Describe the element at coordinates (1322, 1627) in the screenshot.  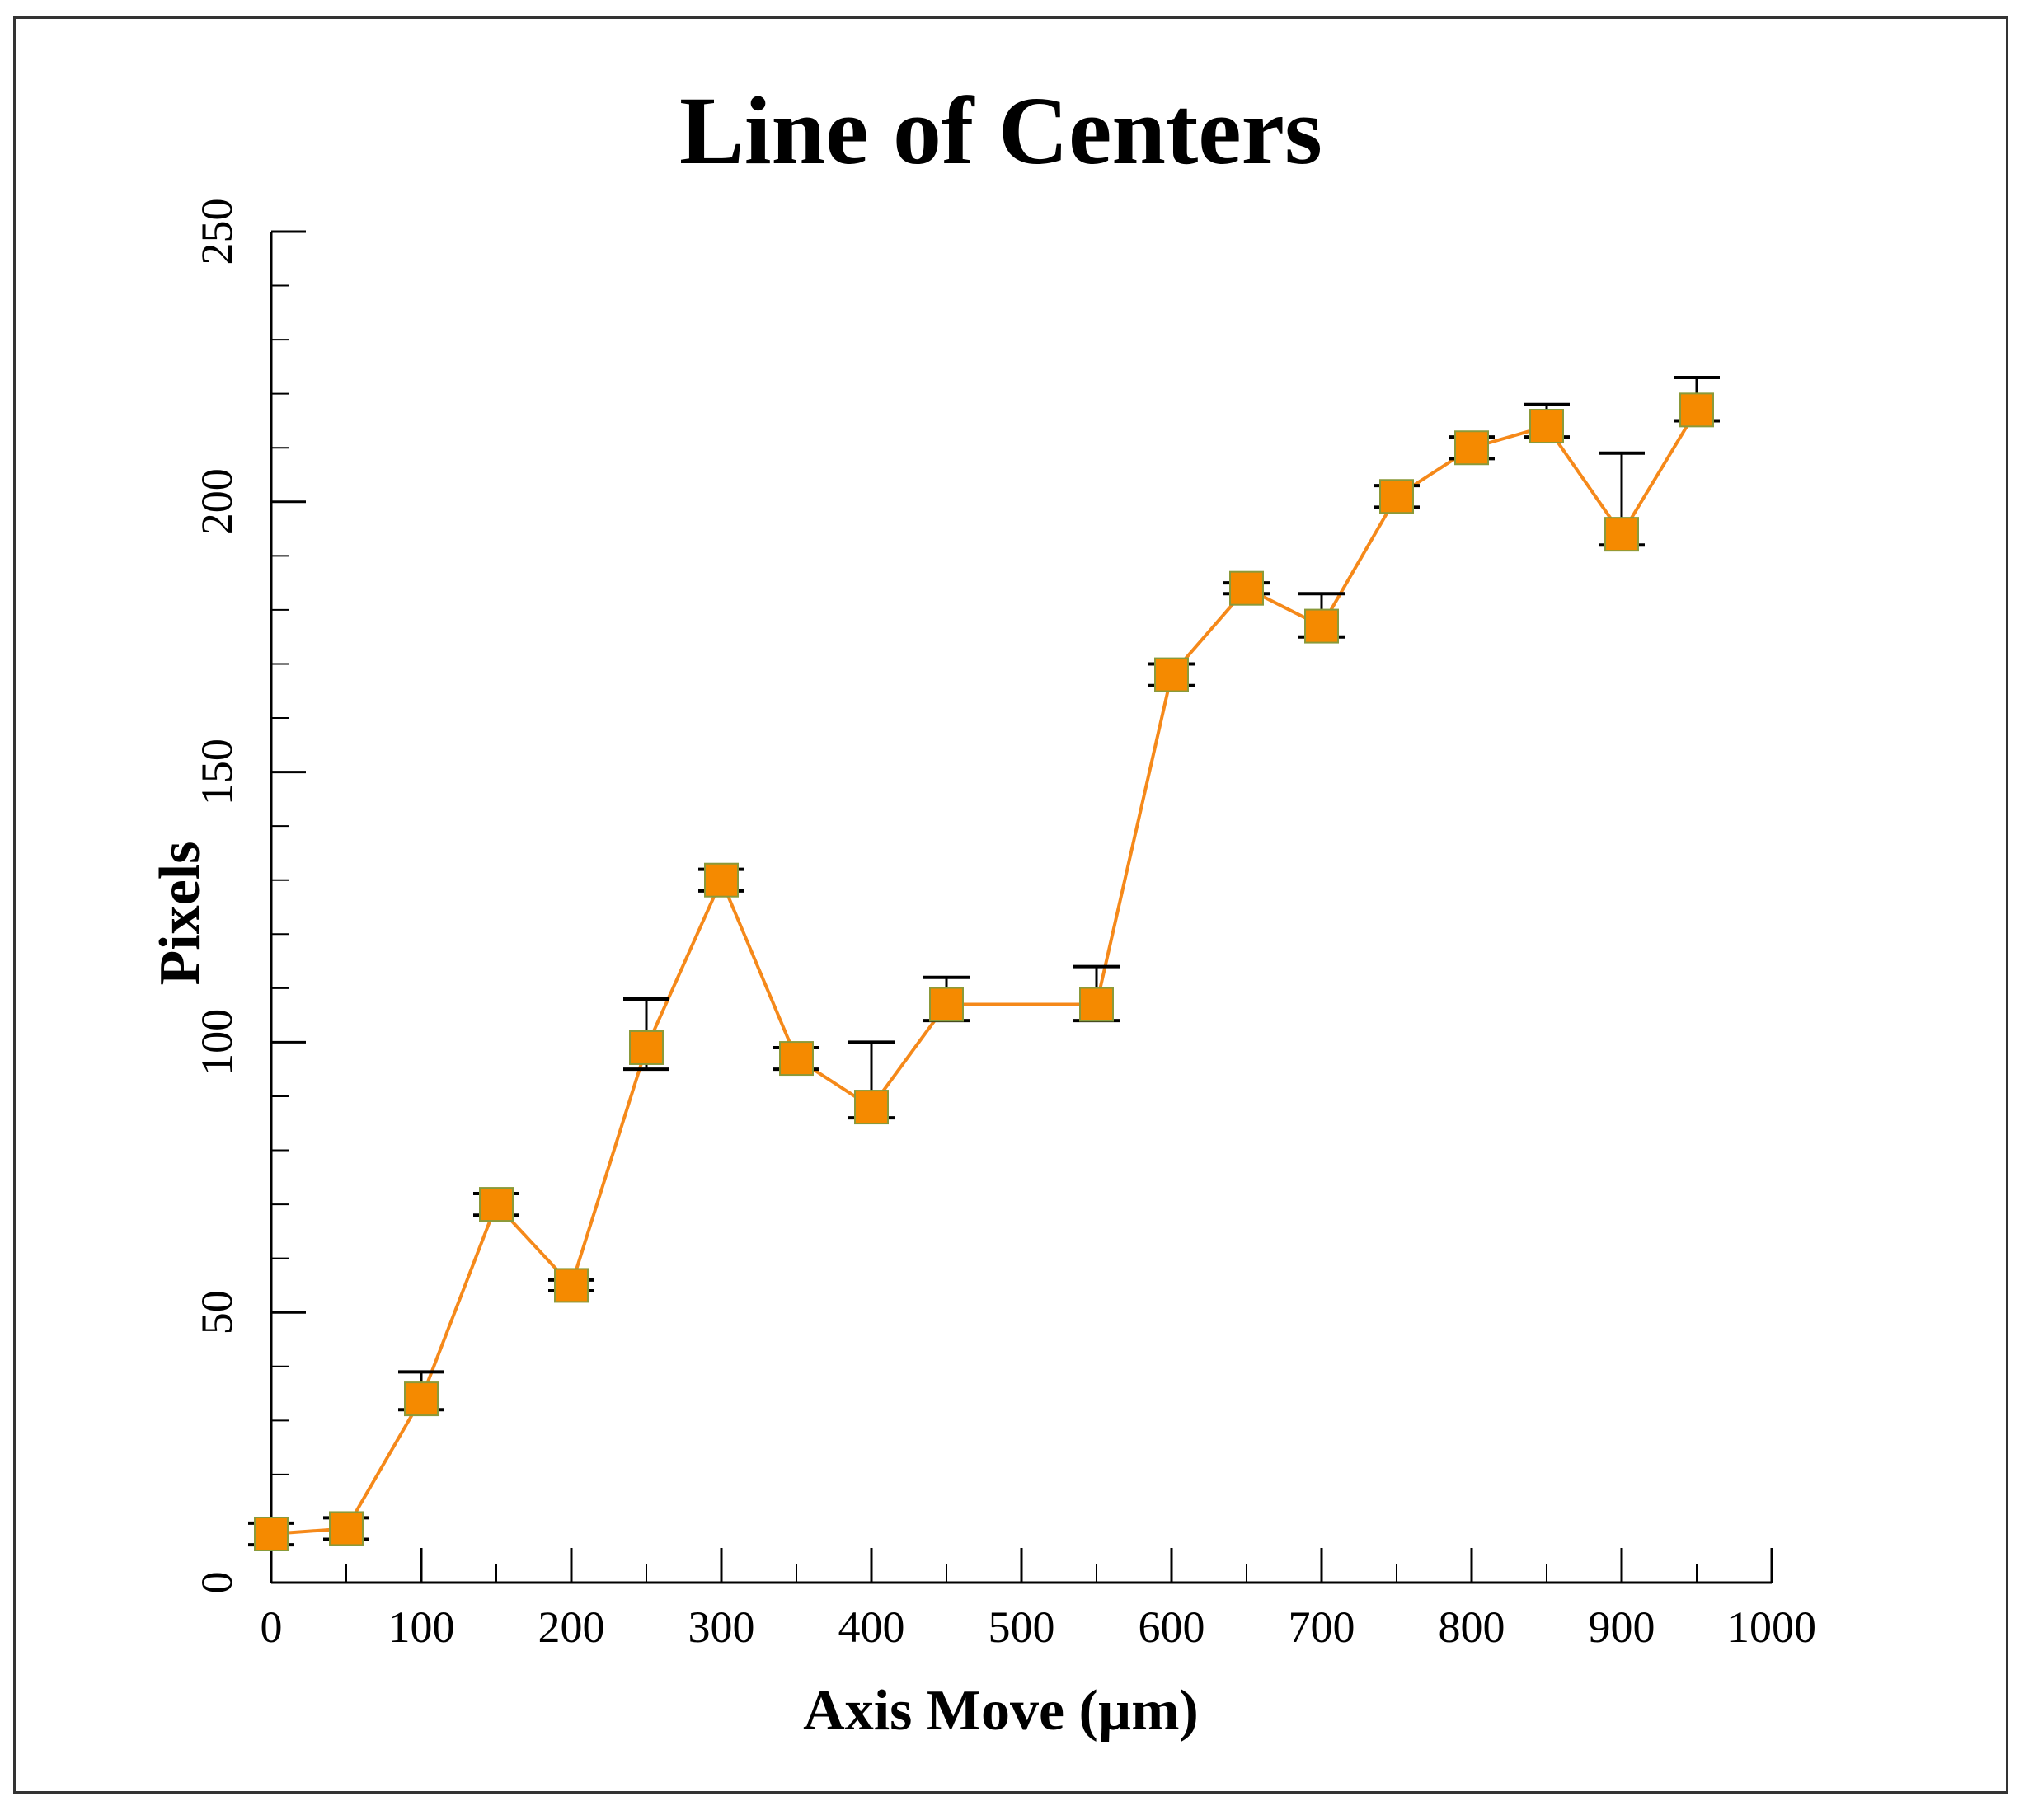
I see `x-tick-label: 700` at that location.